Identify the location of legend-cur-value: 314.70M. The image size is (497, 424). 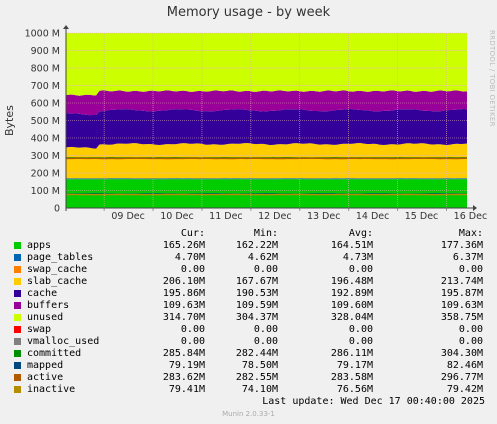
(183, 317).